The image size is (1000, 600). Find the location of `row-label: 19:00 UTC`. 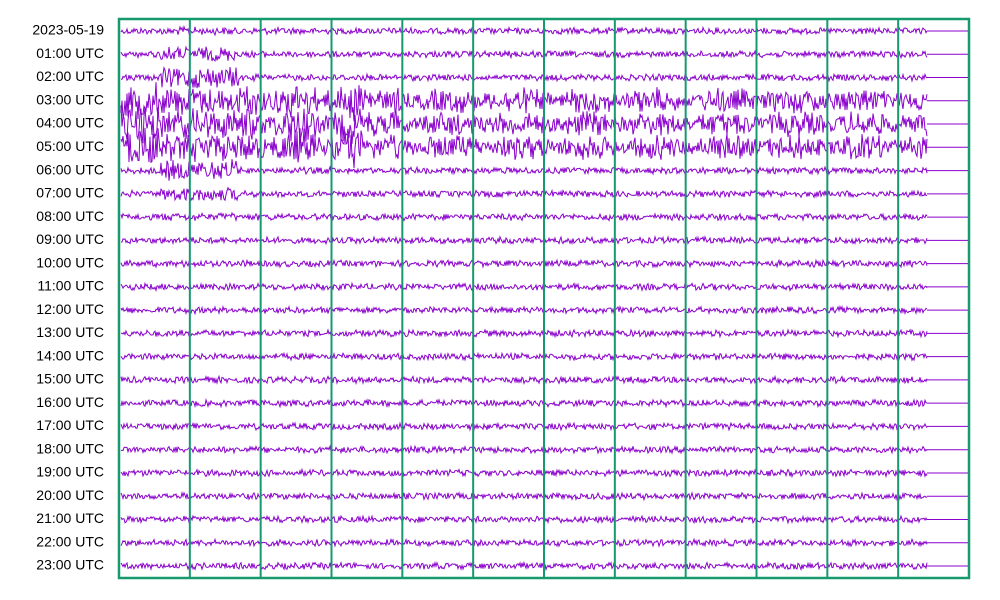

row-label: 19:00 UTC is located at coordinates (70, 472).